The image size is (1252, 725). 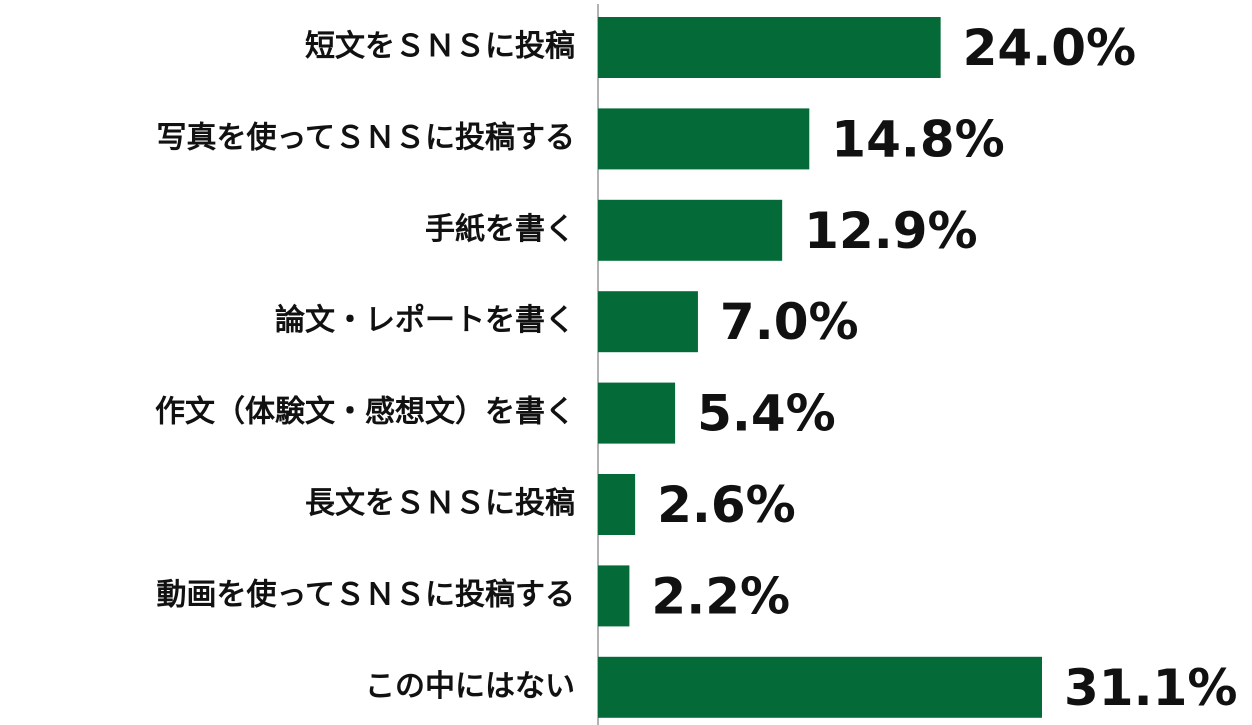 I want to click on category-label: 動画を使ってＳＮＳに投稿する, so click(x=366, y=594).